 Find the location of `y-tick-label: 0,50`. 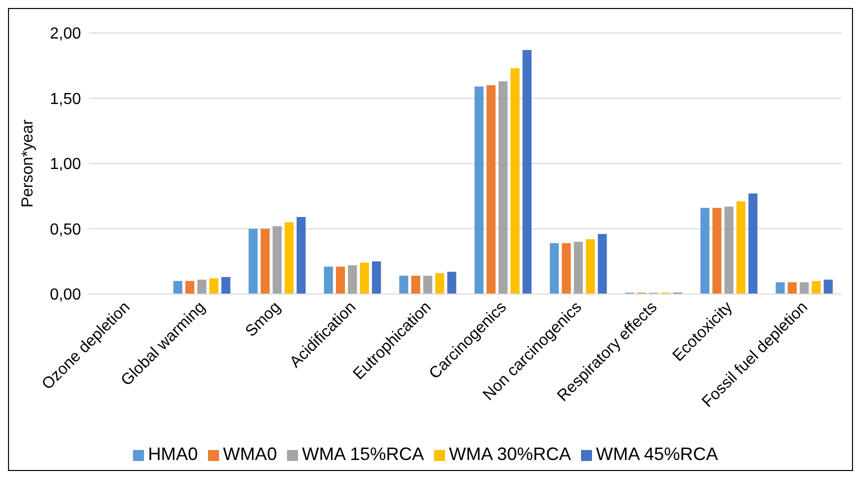

y-tick-label: 0,50 is located at coordinates (66, 229).